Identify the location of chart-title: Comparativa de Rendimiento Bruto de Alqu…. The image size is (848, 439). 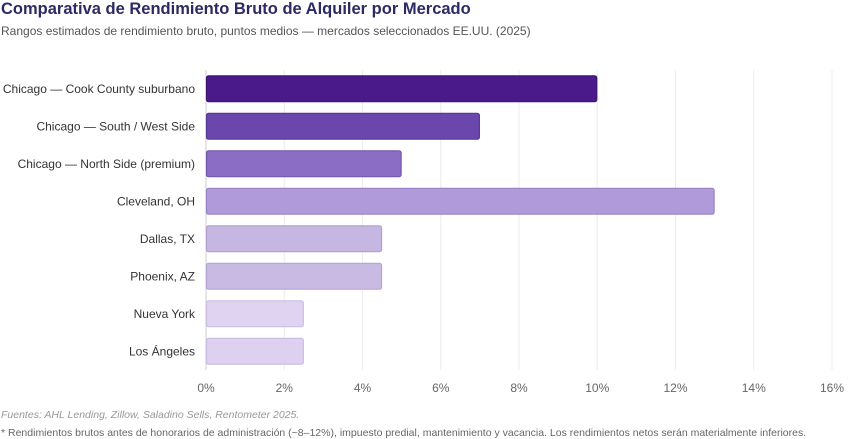
(236, 9).